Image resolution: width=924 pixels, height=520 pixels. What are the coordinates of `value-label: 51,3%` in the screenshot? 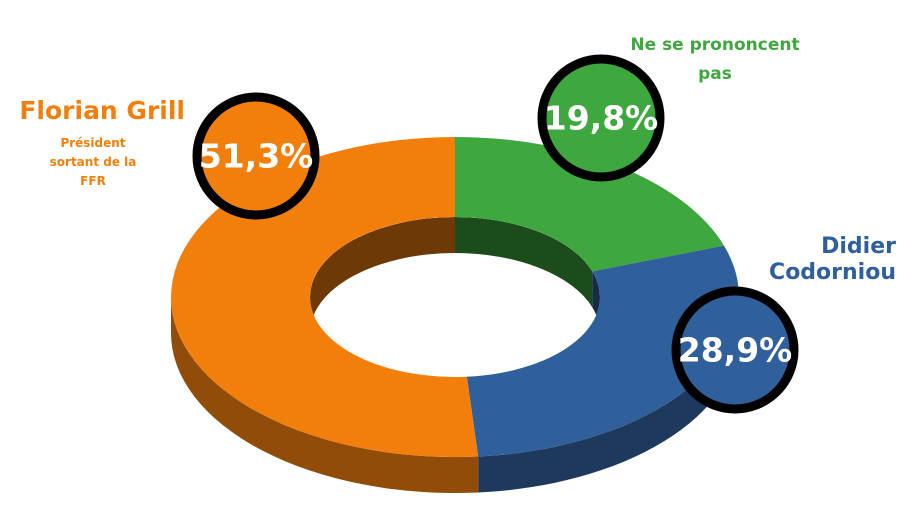 It's located at (256, 156).